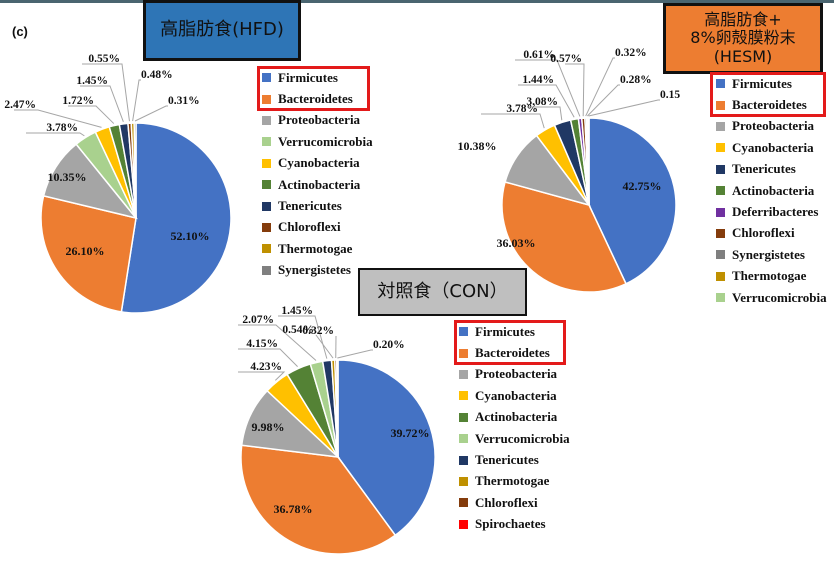 The width and height of the screenshot is (834, 580). Describe the element at coordinates (389, 345) in the screenshot. I see `data-label: 0.20%` at that location.